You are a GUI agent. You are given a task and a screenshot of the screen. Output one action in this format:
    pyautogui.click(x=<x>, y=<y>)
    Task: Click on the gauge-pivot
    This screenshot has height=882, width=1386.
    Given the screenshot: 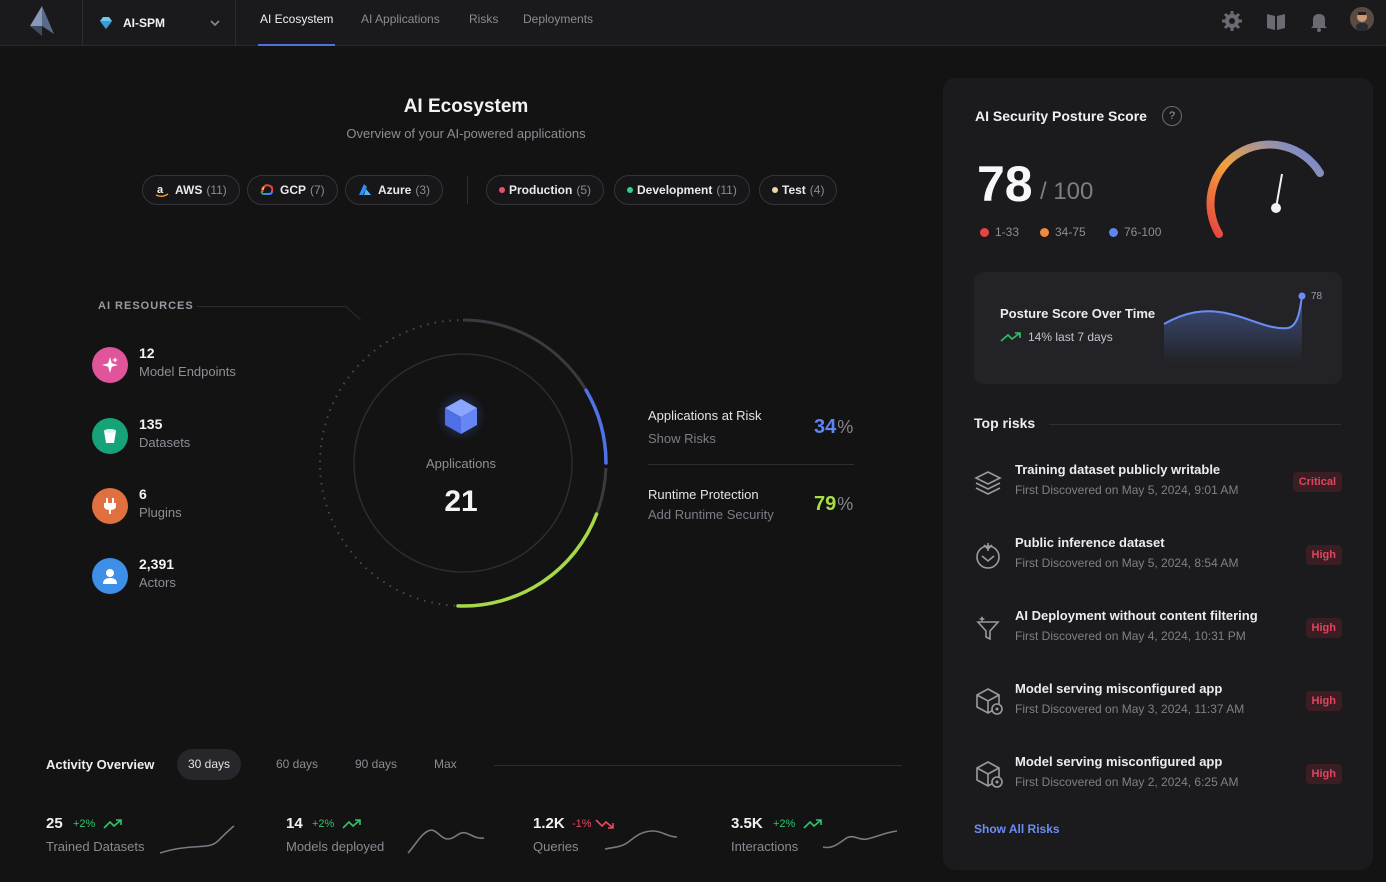 What is the action you would take?
    pyautogui.click(x=1276, y=208)
    